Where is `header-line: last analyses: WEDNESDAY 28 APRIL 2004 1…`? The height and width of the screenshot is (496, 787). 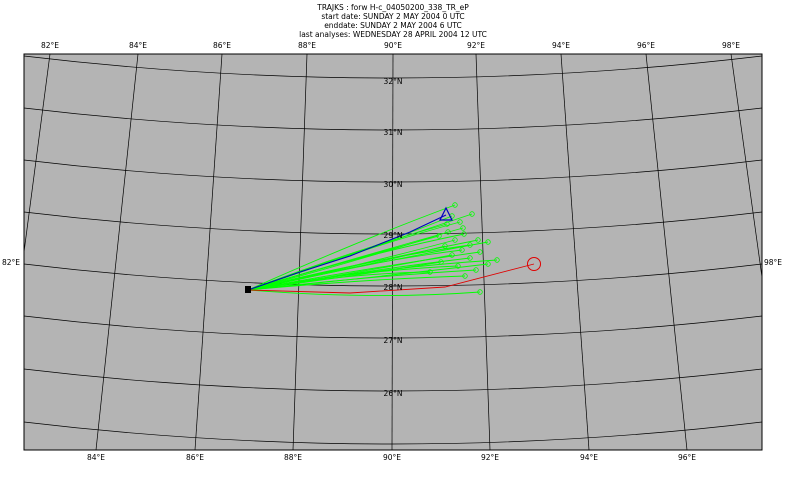 header-line: last analyses: WEDNESDAY 28 APRIL 2004 1… is located at coordinates (393, 34).